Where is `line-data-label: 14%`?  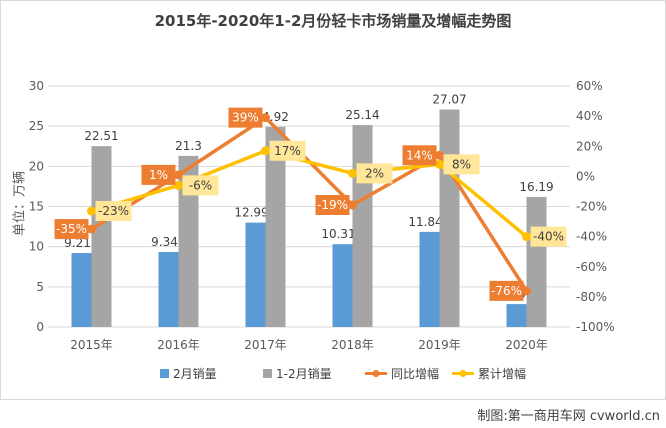
line-data-label: 14% is located at coordinates (419, 155).